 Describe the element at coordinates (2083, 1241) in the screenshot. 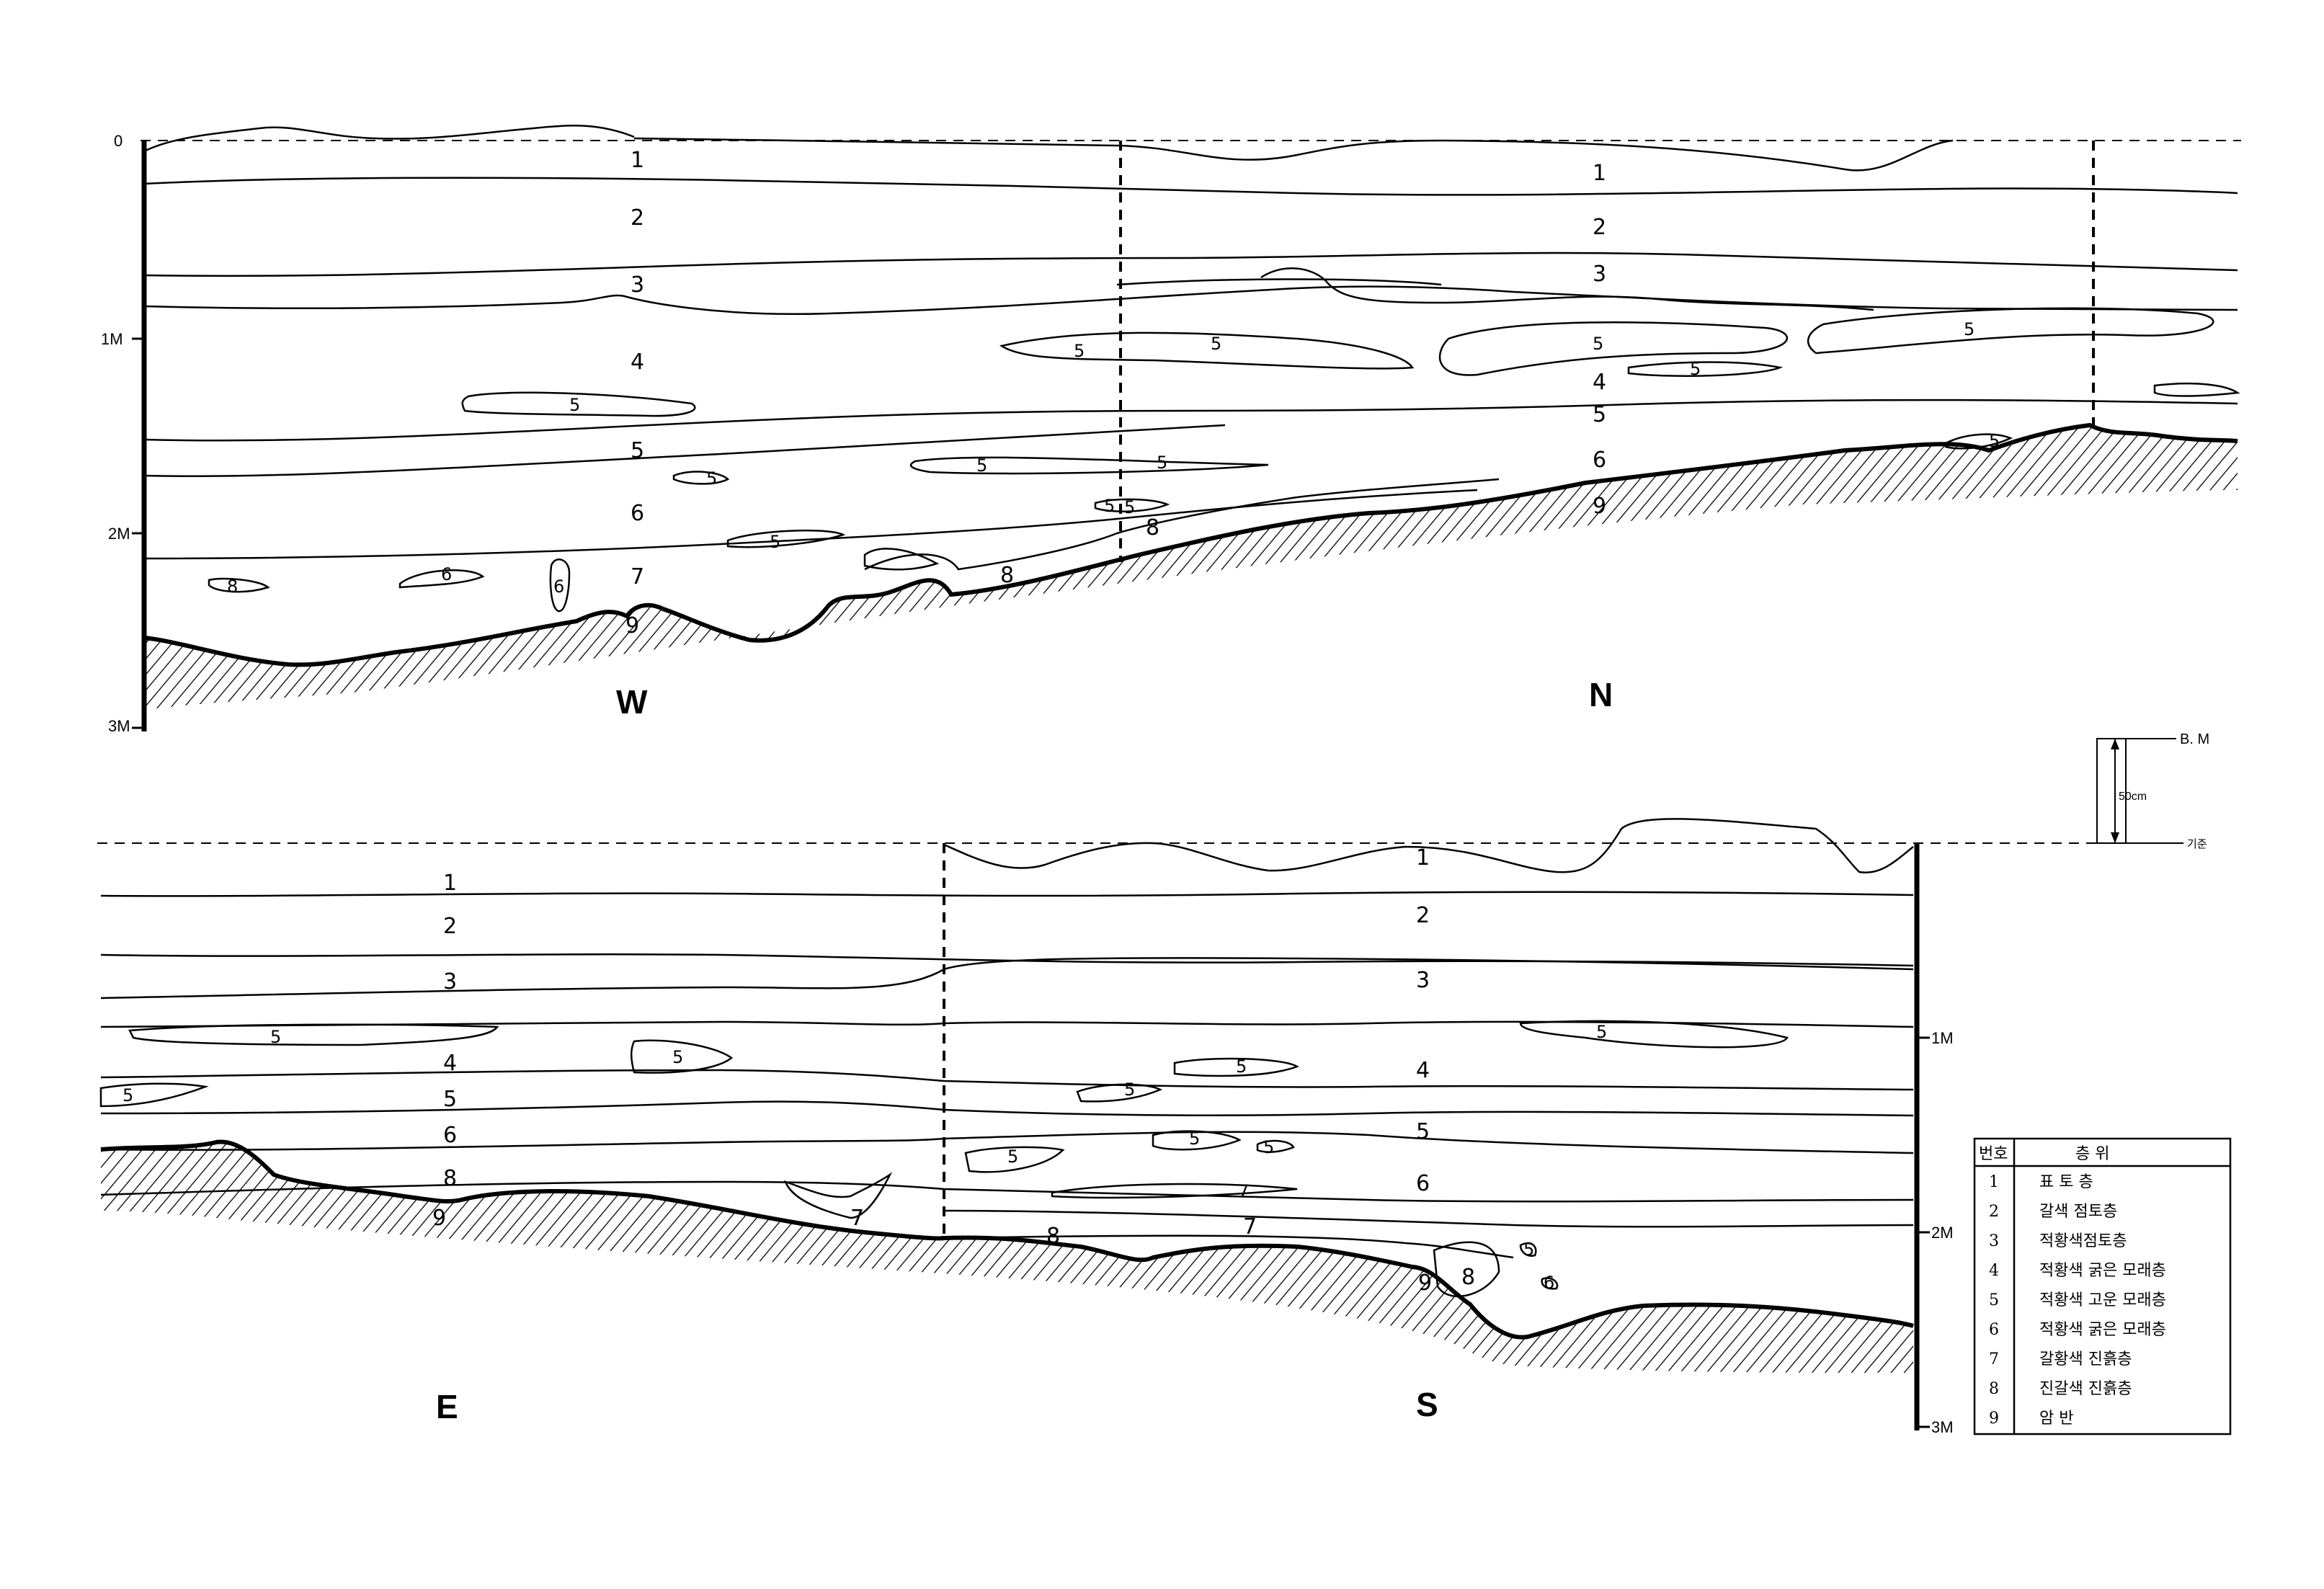

I see `legend-row-3-label: 적황색점토층` at that location.